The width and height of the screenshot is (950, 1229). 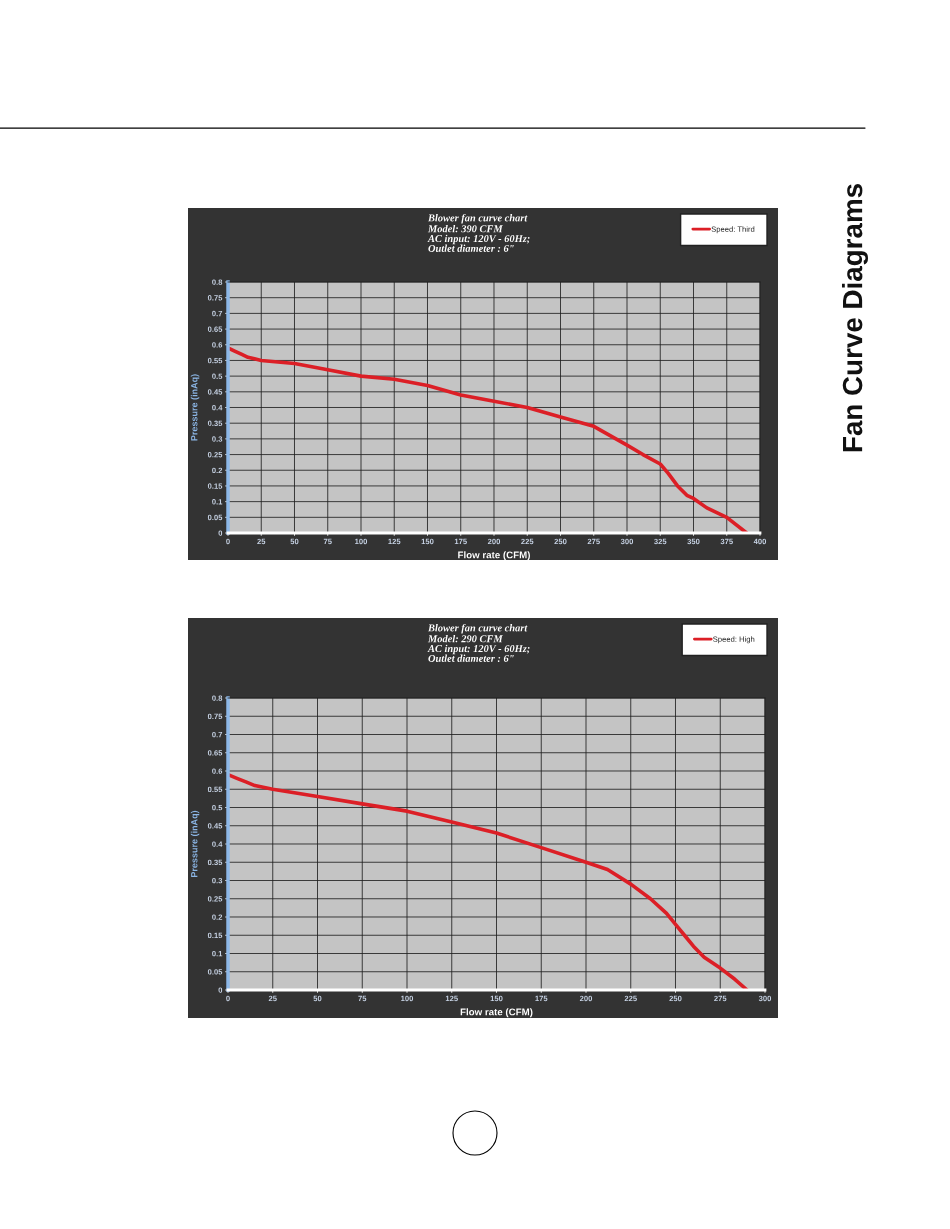 What do you see at coordinates (478, 238) in the screenshot?
I see `chart-subtitle: Model: 390 CFM AC input: 120V - 60Hz; Outlet diameter : 6"` at bounding box center [478, 238].